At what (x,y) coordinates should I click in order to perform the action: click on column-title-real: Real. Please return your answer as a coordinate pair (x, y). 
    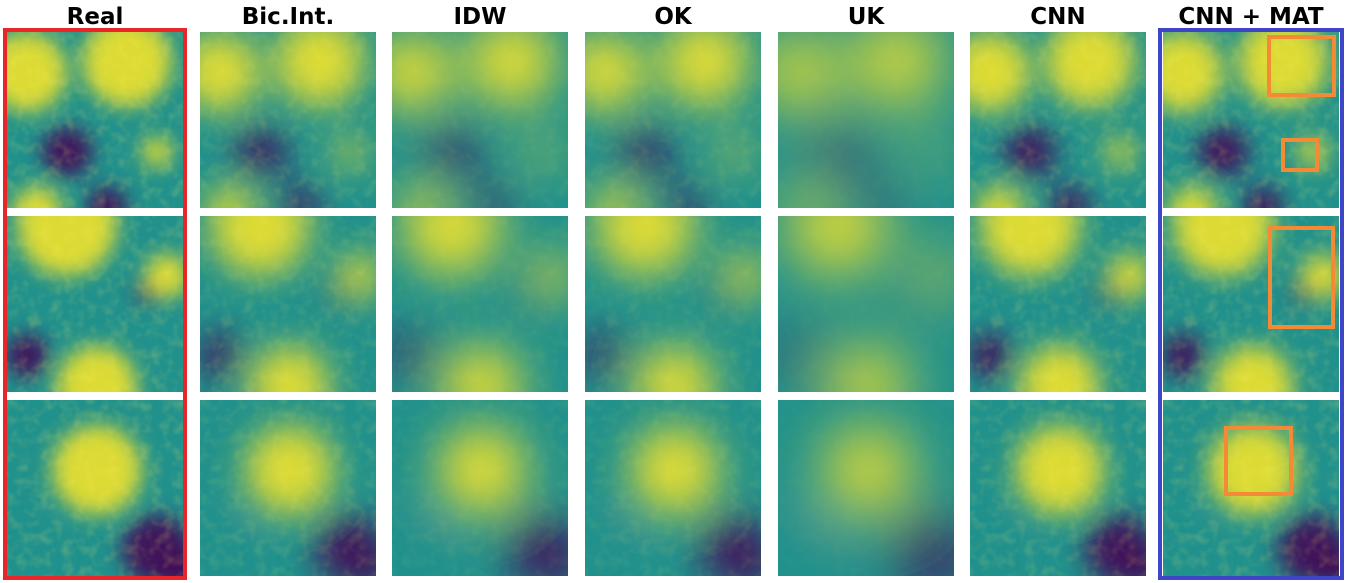
    Looking at the image, I should click on (95, 17).